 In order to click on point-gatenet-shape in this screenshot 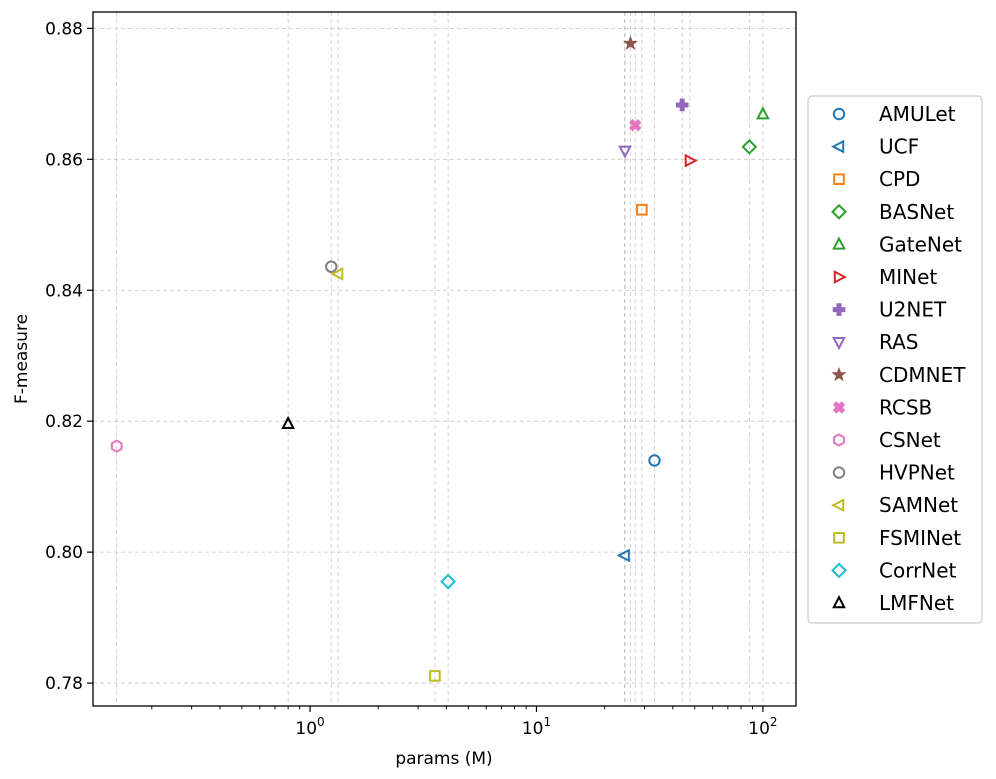, I will do `click(763, 113)`.